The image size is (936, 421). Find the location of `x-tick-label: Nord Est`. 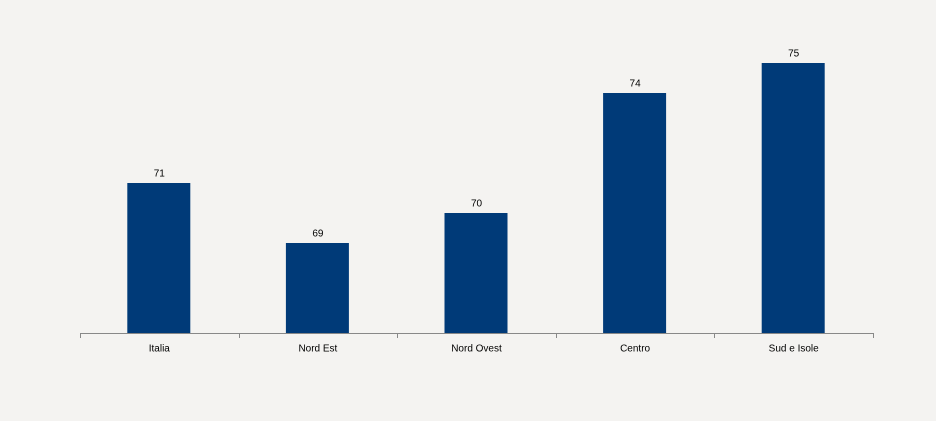

x-tick-label: Nord Est is located at coordinates (317, 349).